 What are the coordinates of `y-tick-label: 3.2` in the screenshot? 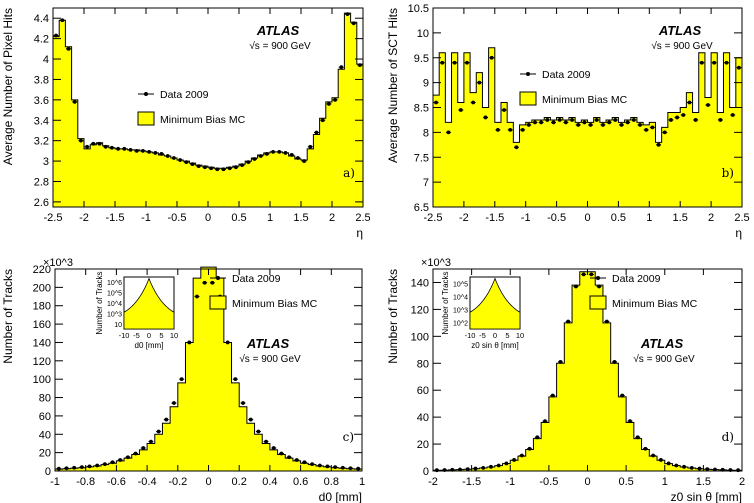 It's located at (41, 142).